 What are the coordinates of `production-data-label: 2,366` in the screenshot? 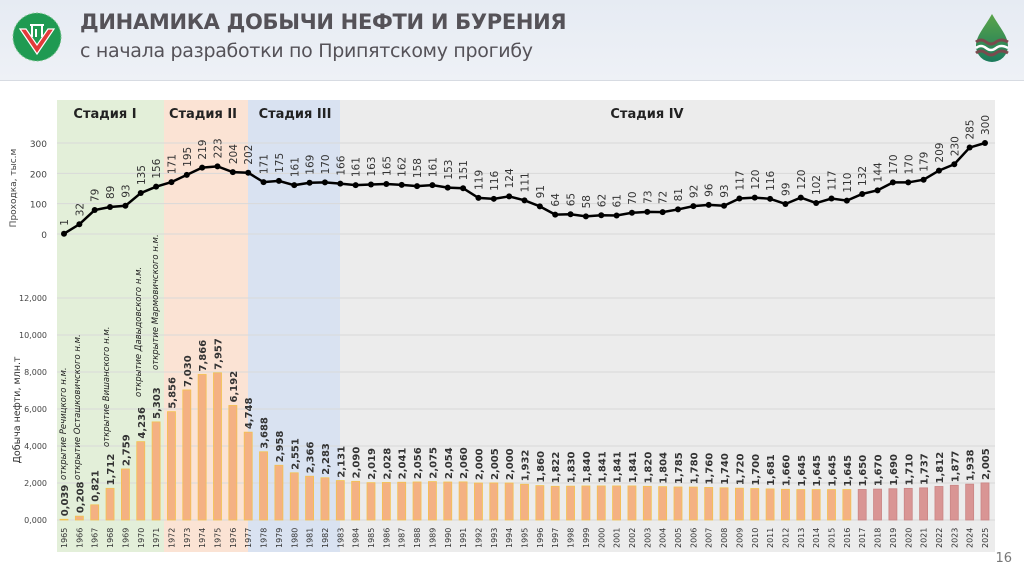 It's located at (311, 458).